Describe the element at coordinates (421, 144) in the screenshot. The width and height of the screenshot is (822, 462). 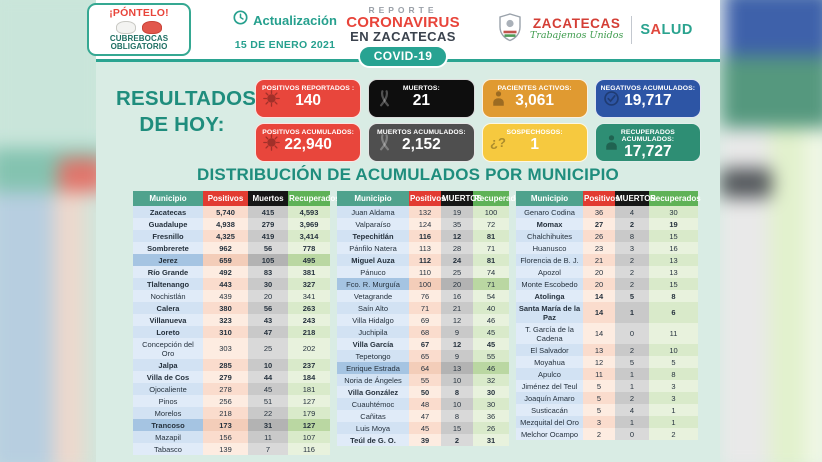
I see `stat-card-value: 2,152` at that location.